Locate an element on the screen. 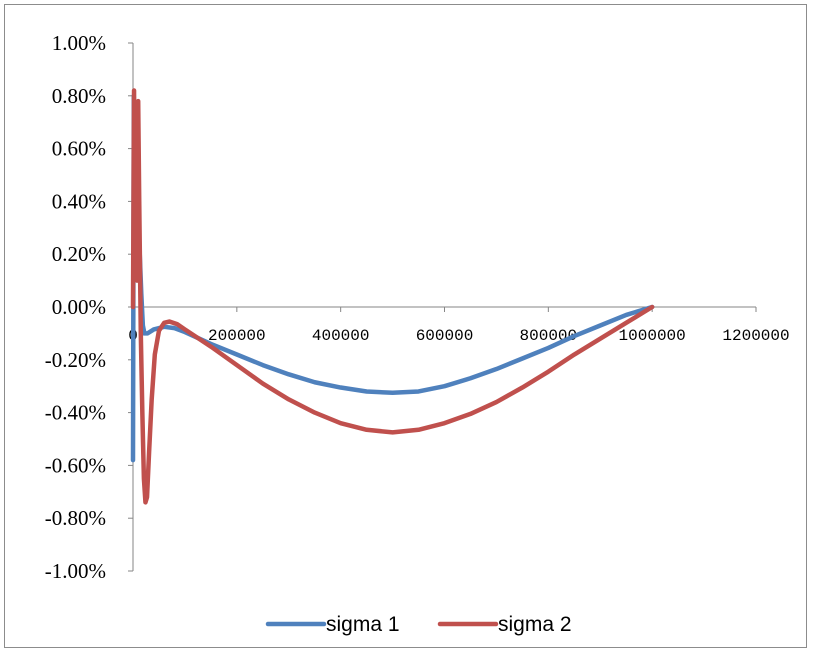  legend-label-2: sigma 2 is located at coordinates (535, 624).